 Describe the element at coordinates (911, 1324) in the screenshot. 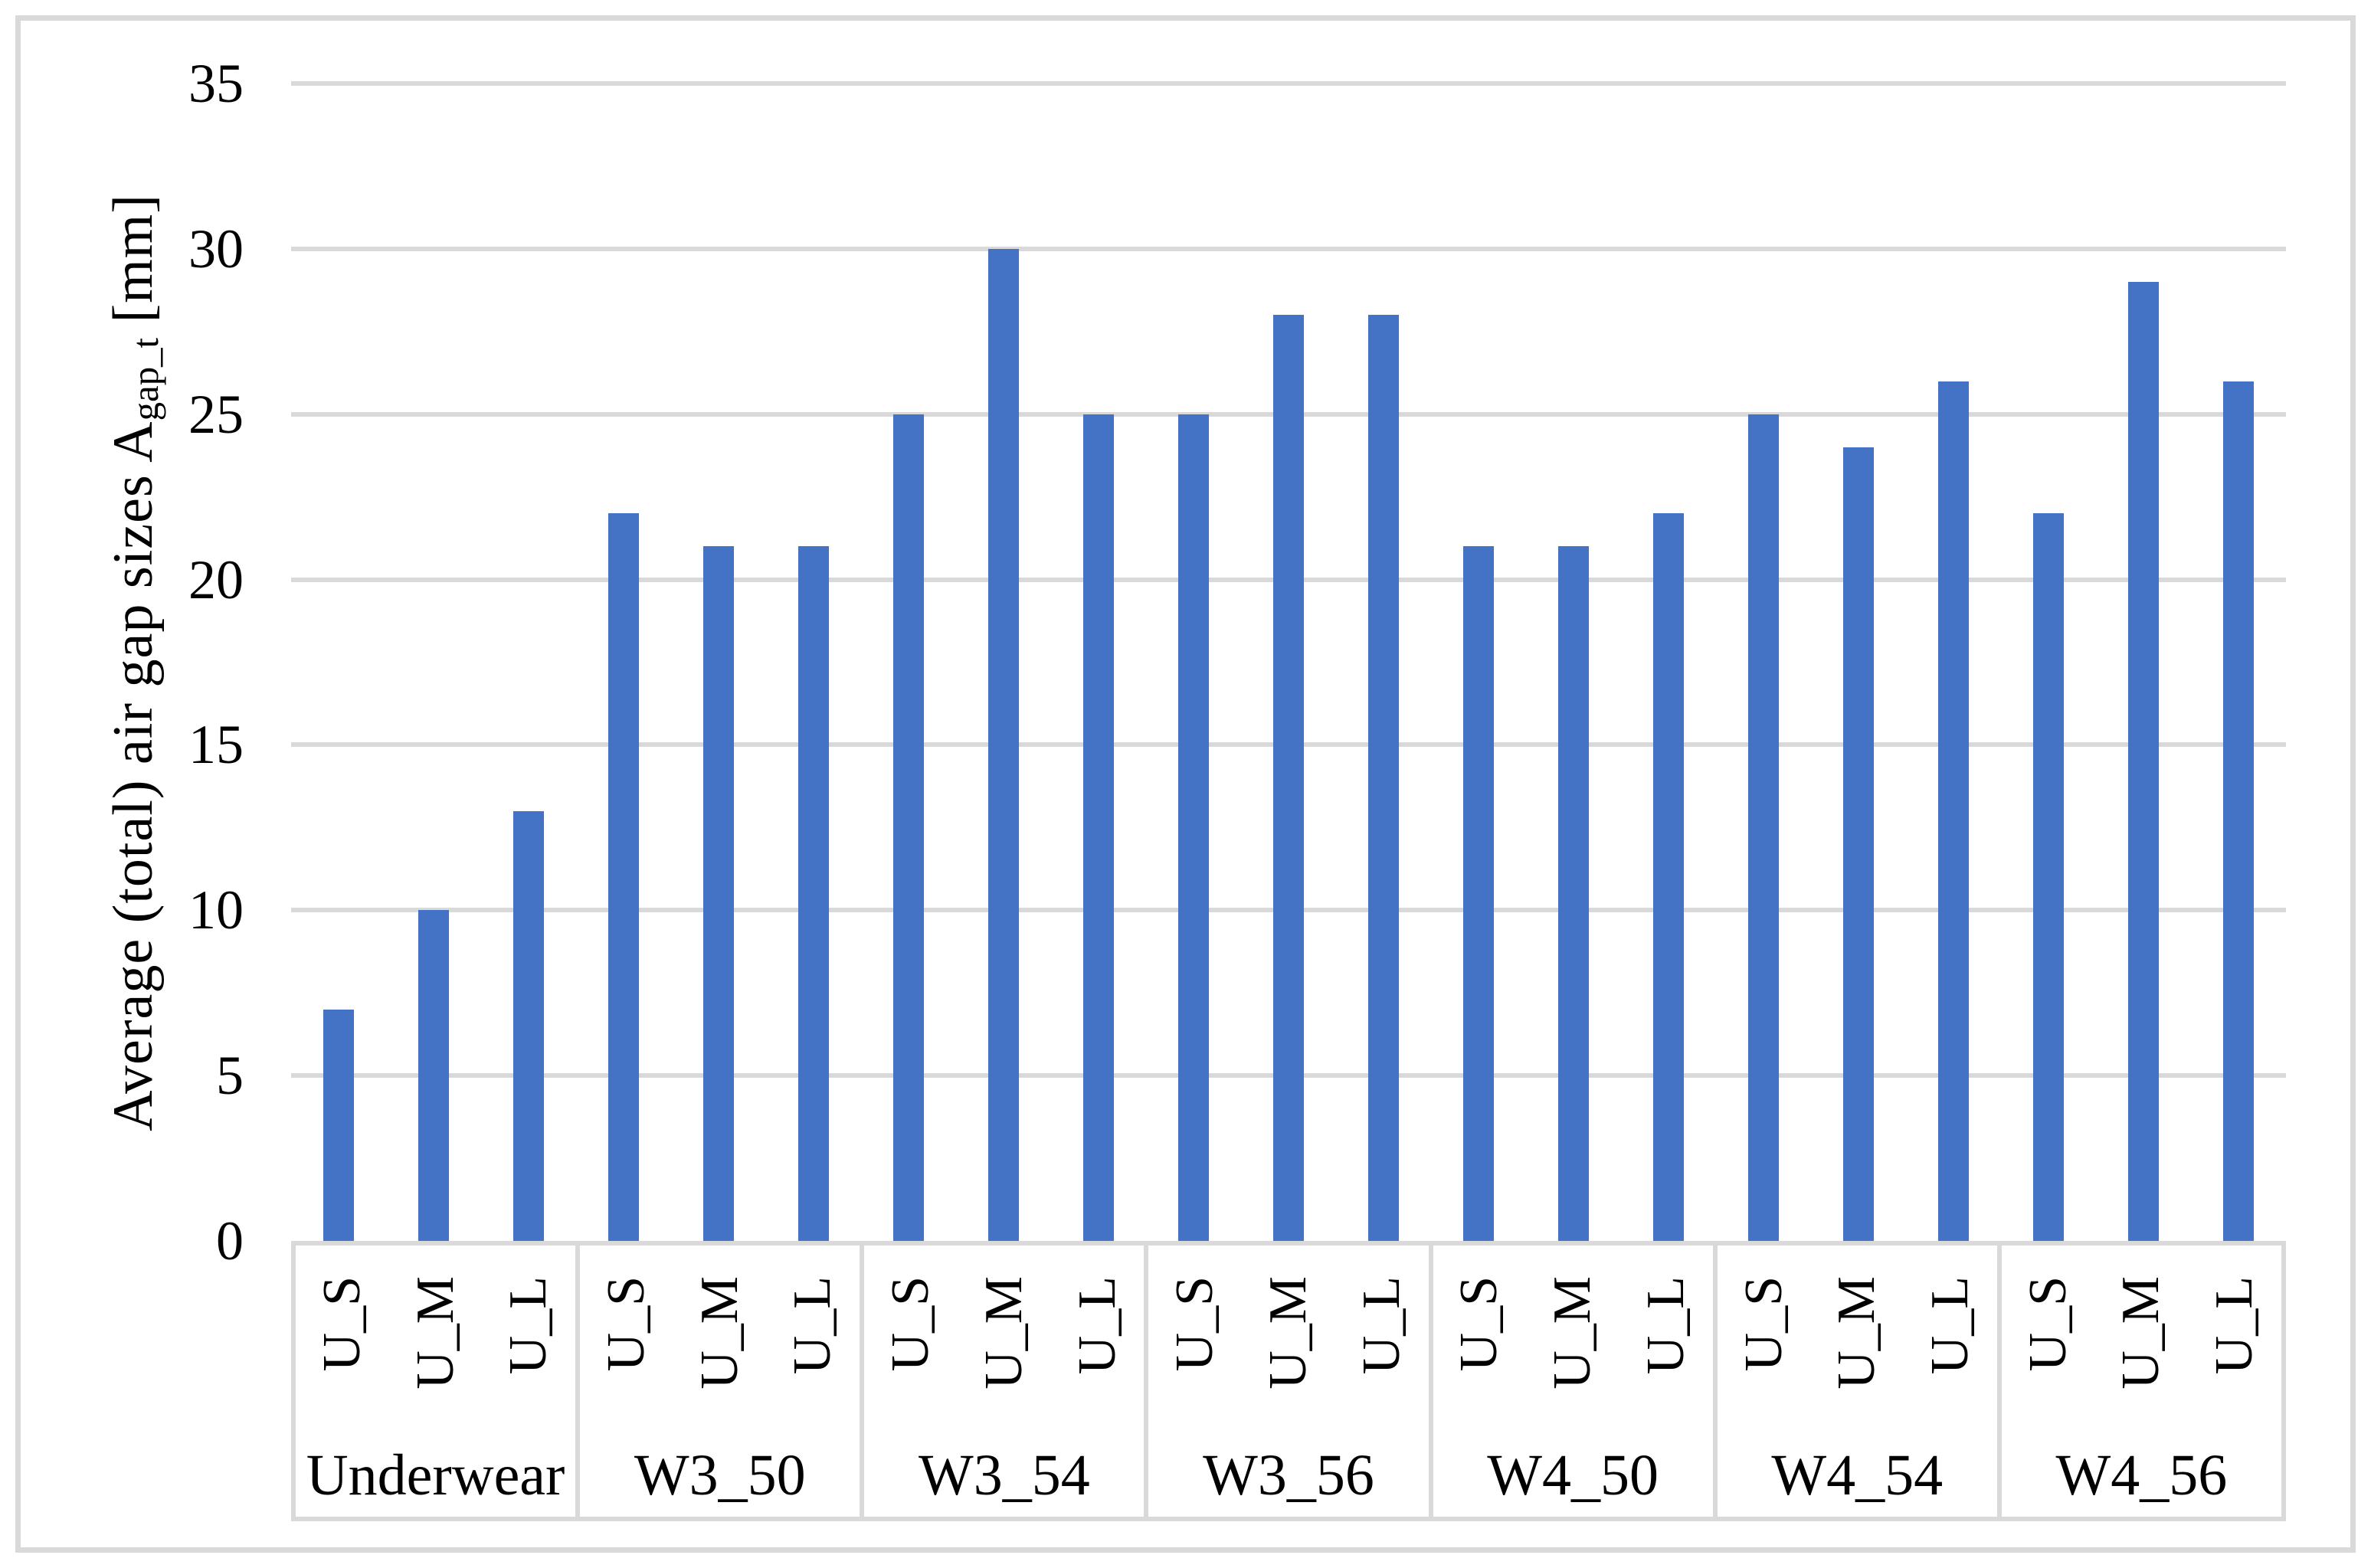

I see `x-tick-label-w3_54-u_s: U_S` at that location.